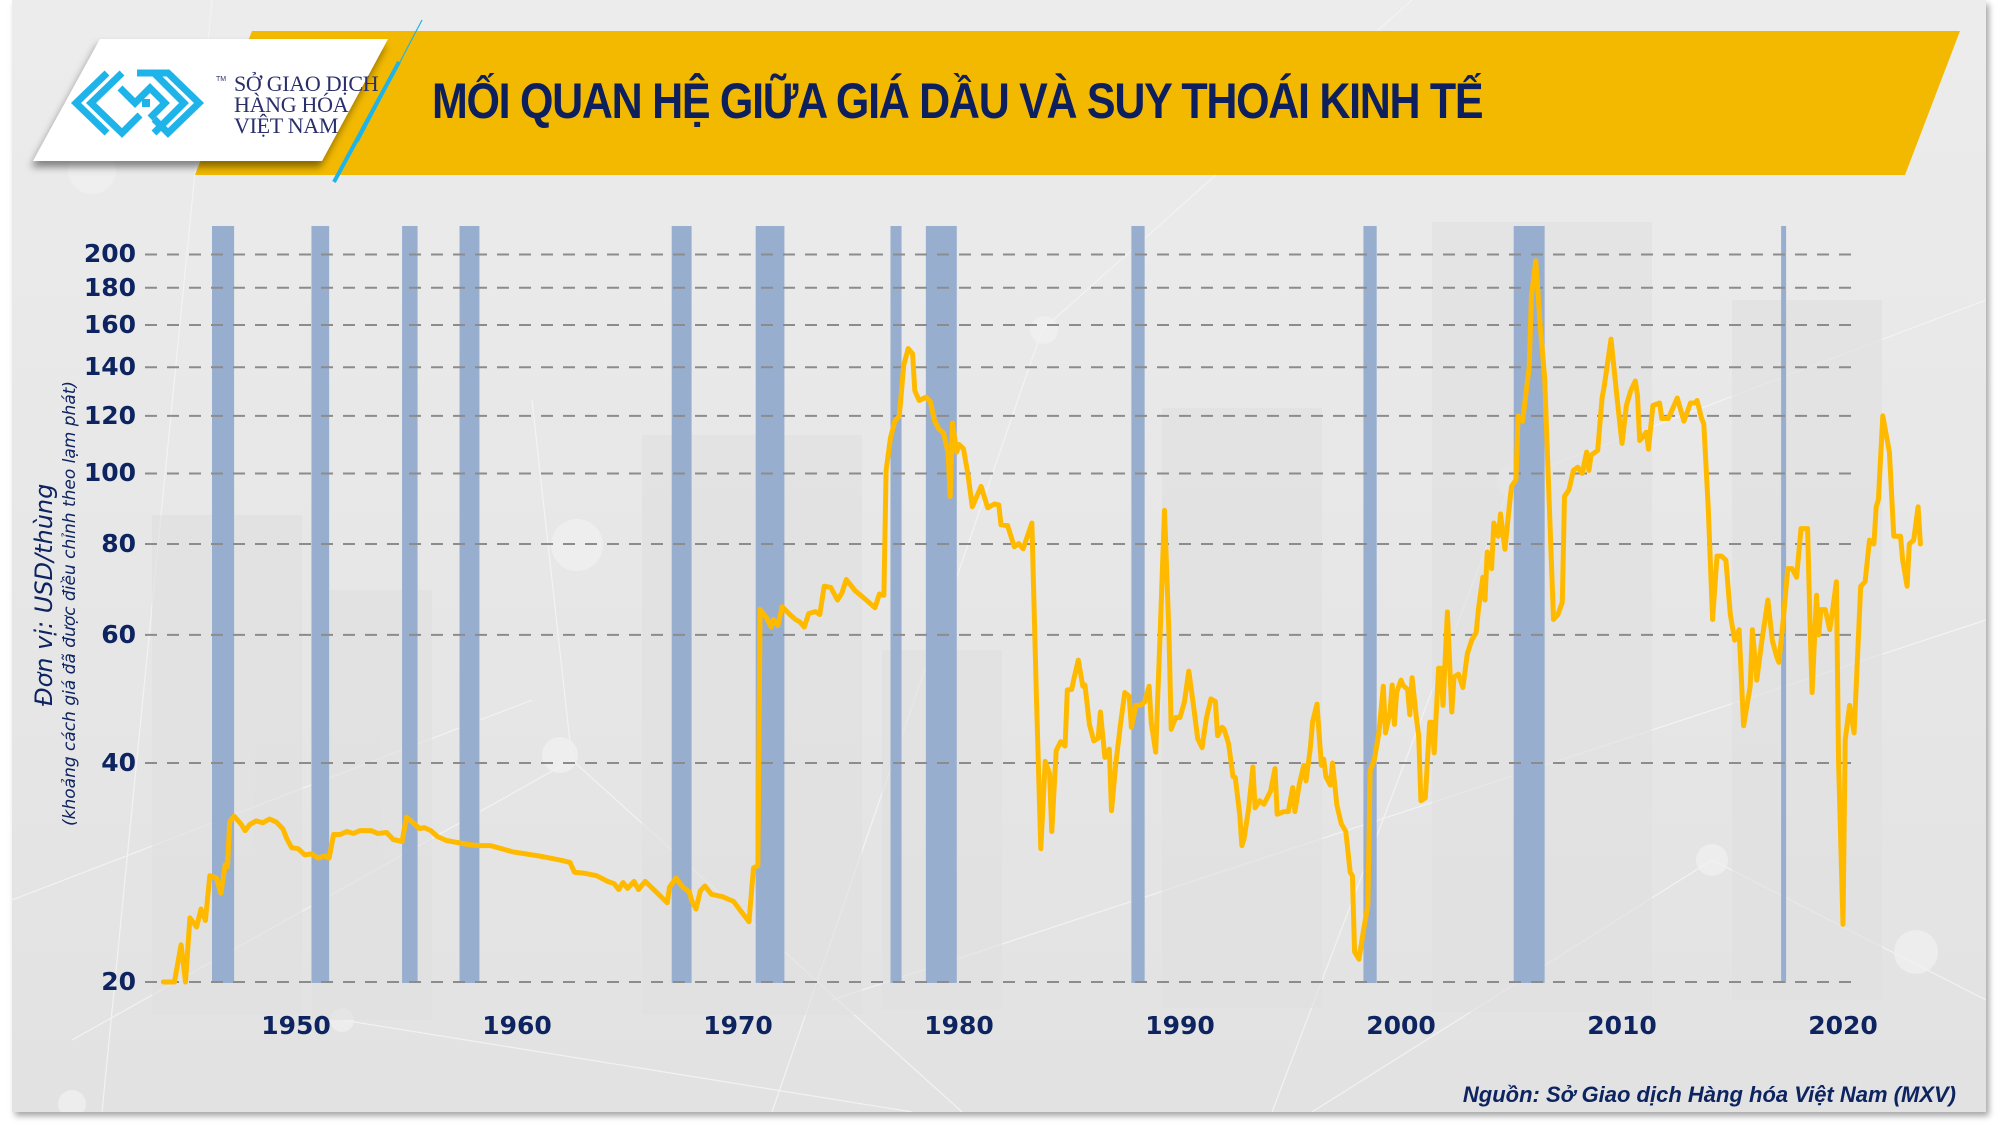 The image size is (2000, 1125). What do you see at coordinates (137, 103) in the screenshot?
I see `logo-icon` at bounding box center [137, 103].